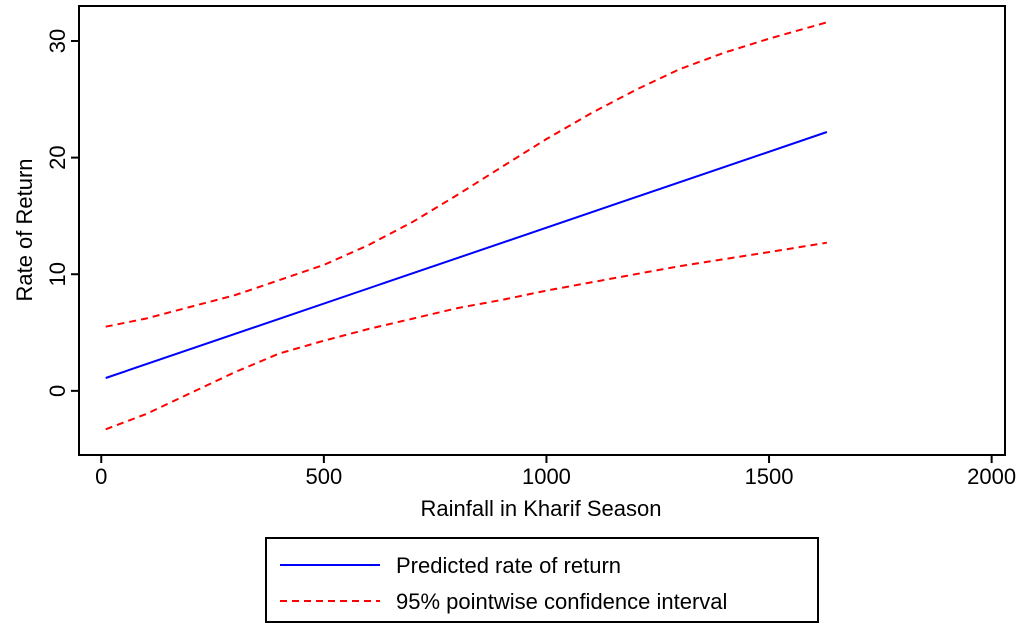  Describe the element at coordinates (57, 274) in the screenshot. I see `y-tick-label: 10` at that location.